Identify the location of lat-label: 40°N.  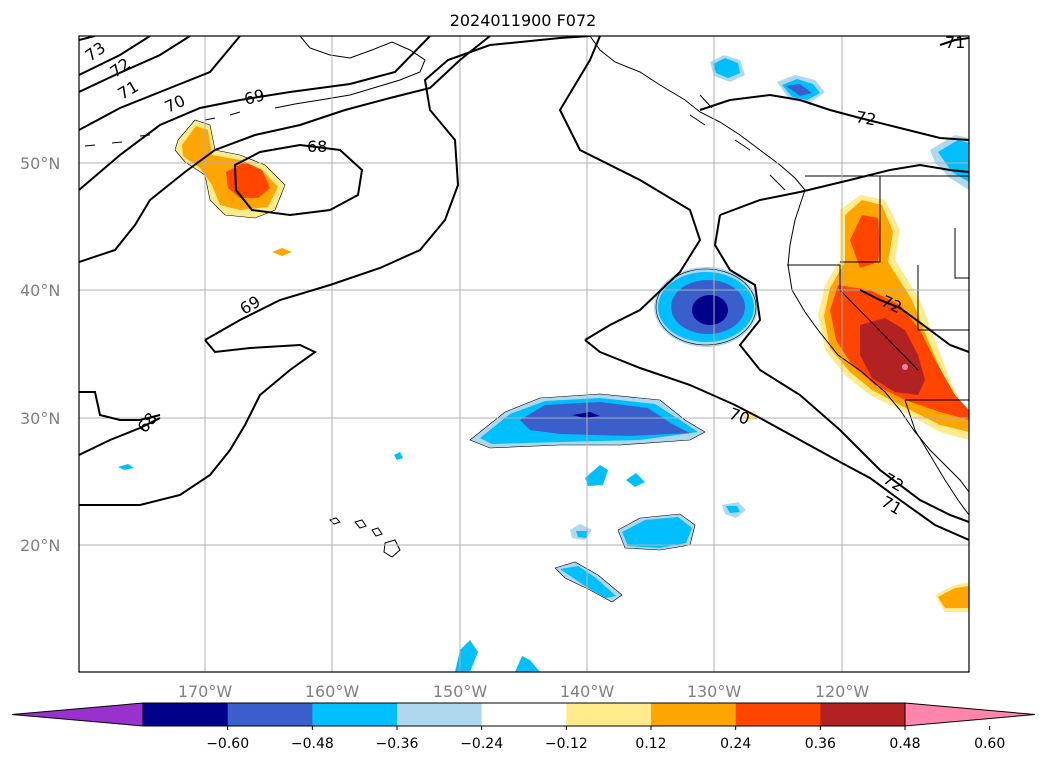
(40, 290).